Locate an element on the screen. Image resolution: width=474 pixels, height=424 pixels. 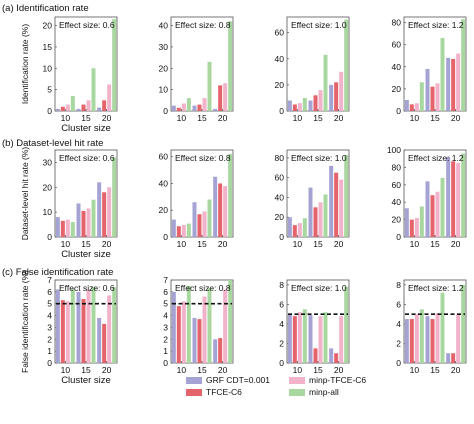
effect-size-label: Effect size: 0.6 is located at coordinates (87, 288).